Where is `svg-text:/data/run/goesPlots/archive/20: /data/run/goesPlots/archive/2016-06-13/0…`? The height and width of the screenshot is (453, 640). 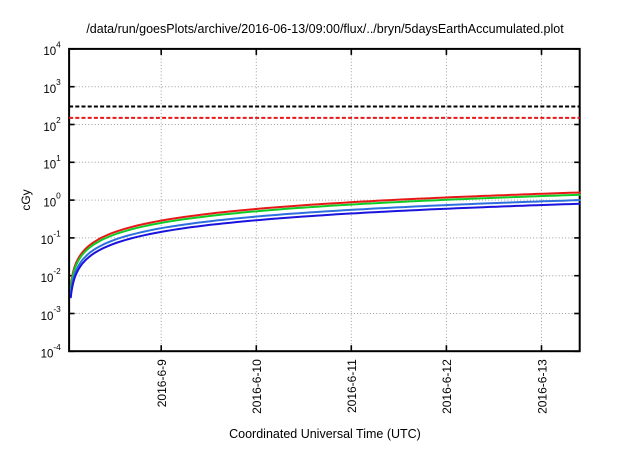
svg-text:/data/run/goesPlots/archive/20: /data/run/goesPlots/archive/2016-06-13/0… is located at coordinates (325, 29).